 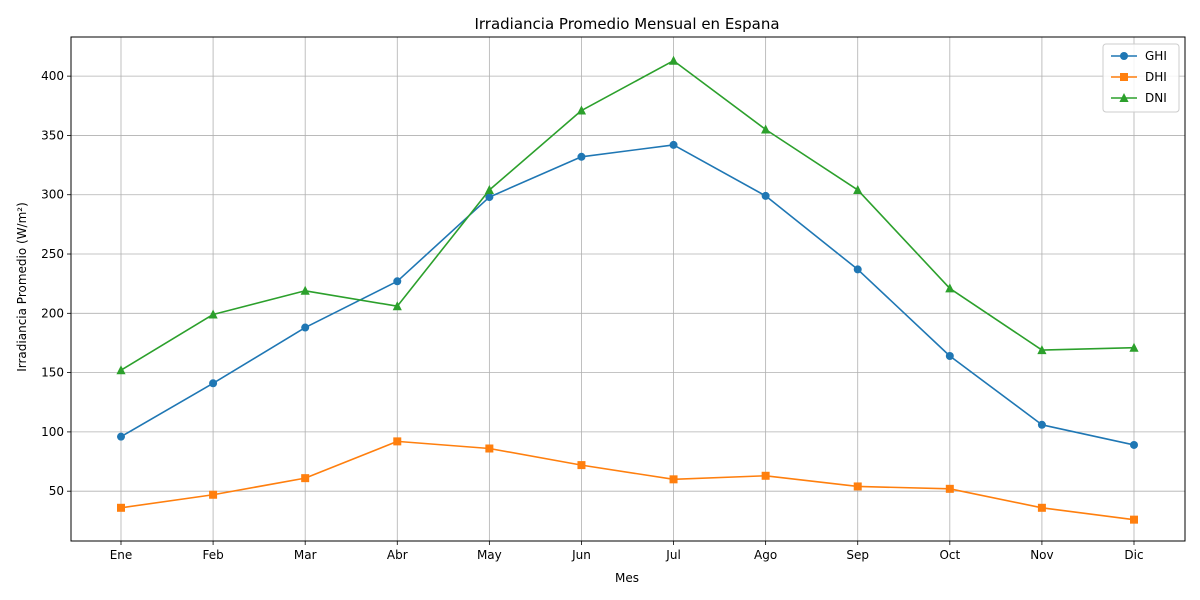 What do you see at coordinates (52, 195) in the screenshot?
I see `y-tick-label: 300` at bounding box center [52, 195].